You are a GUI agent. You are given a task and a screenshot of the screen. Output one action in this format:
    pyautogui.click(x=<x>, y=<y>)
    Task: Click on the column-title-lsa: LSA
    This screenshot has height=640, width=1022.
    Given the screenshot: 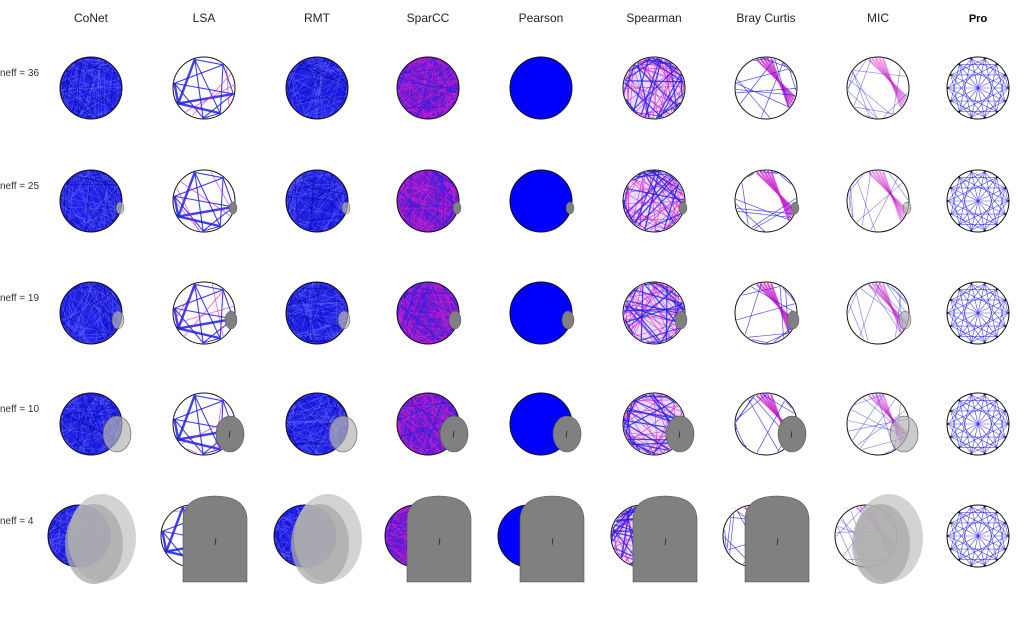 What is the action you would take?
    pyautogui.click(x=204, y=18)
    